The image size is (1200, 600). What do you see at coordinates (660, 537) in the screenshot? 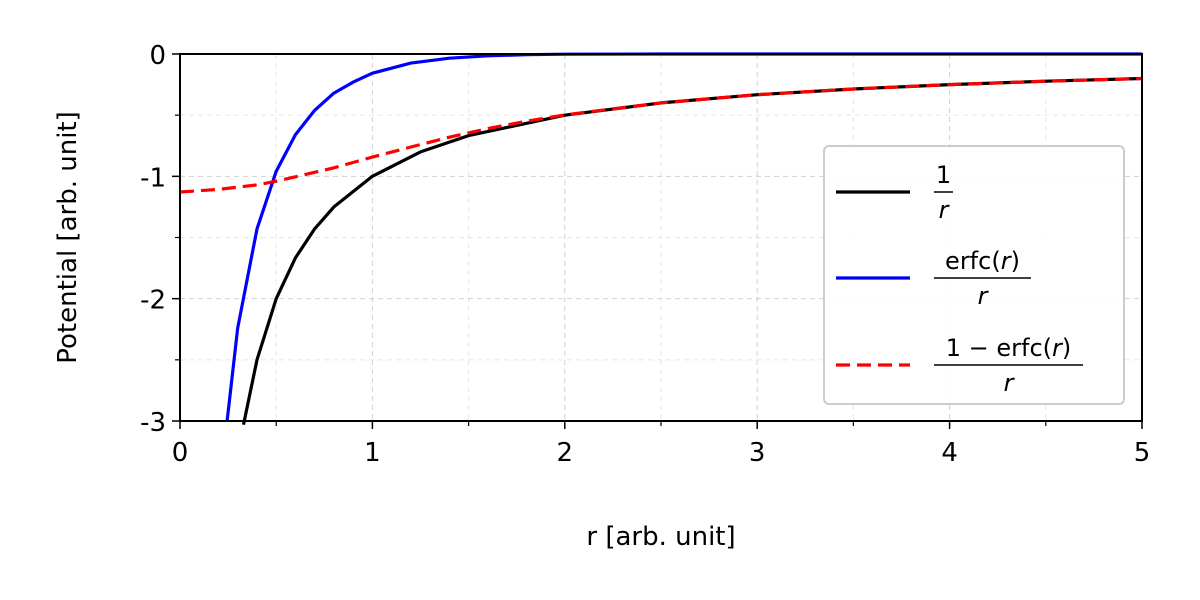
I see `x-axis-label: r [arb. unit]` at bounding box center [660, 537].